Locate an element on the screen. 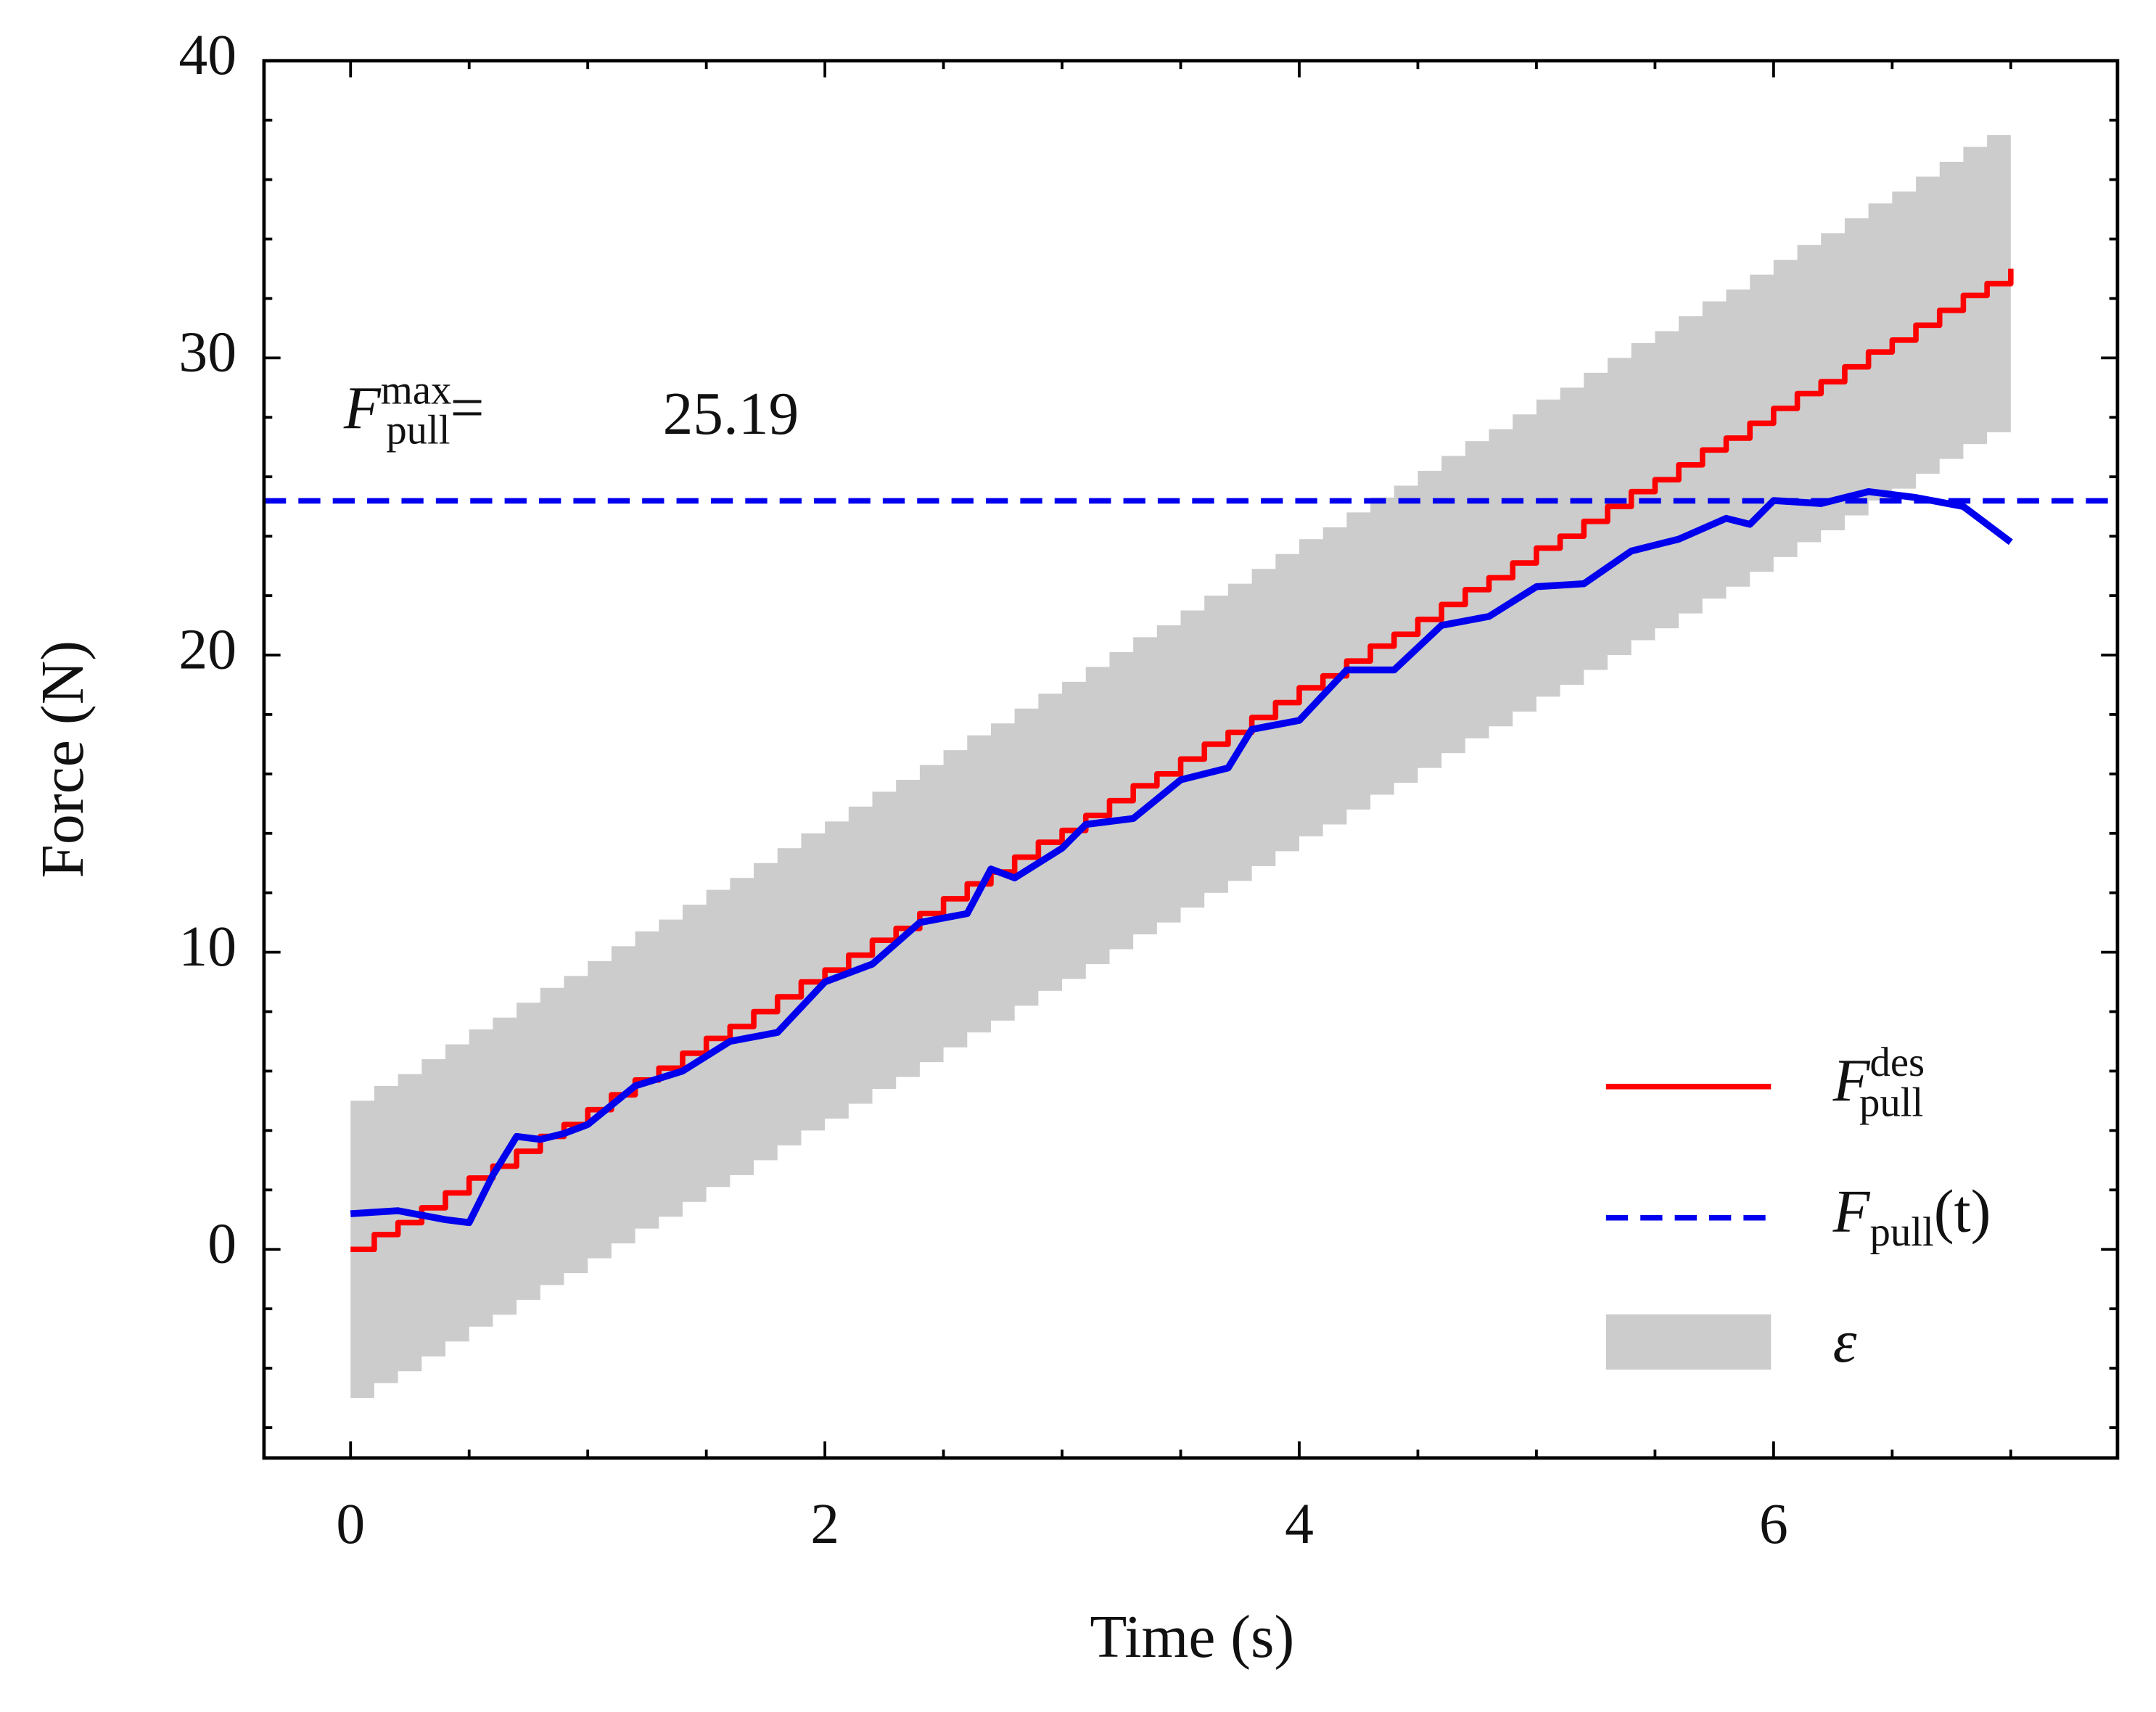 The image size is (2156, 1712). y-tick-label: 20 is located at coordinates (207, 649).